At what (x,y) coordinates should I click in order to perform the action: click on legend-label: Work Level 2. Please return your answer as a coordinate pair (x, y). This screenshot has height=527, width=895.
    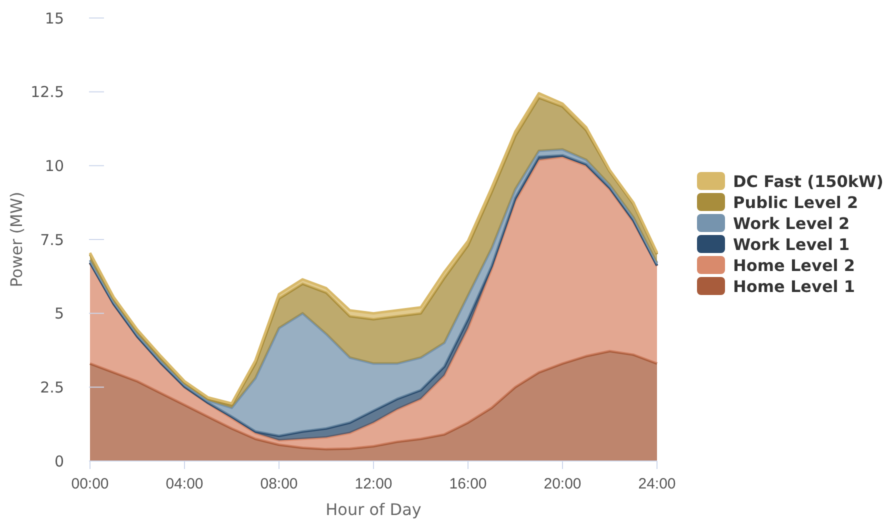
    Looking at the image, I should click on (791, 223).